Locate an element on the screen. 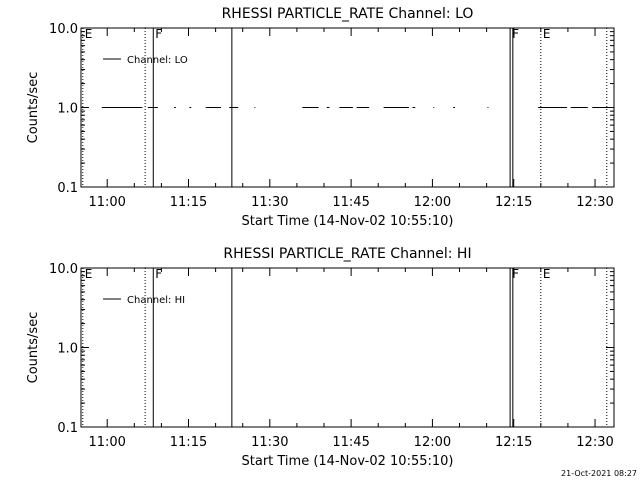 The height and width of the screenshot is (480, 640). chart-title: RHESSI PARTICLE_RATE Channel: HI is located at coordinates (347, 254).